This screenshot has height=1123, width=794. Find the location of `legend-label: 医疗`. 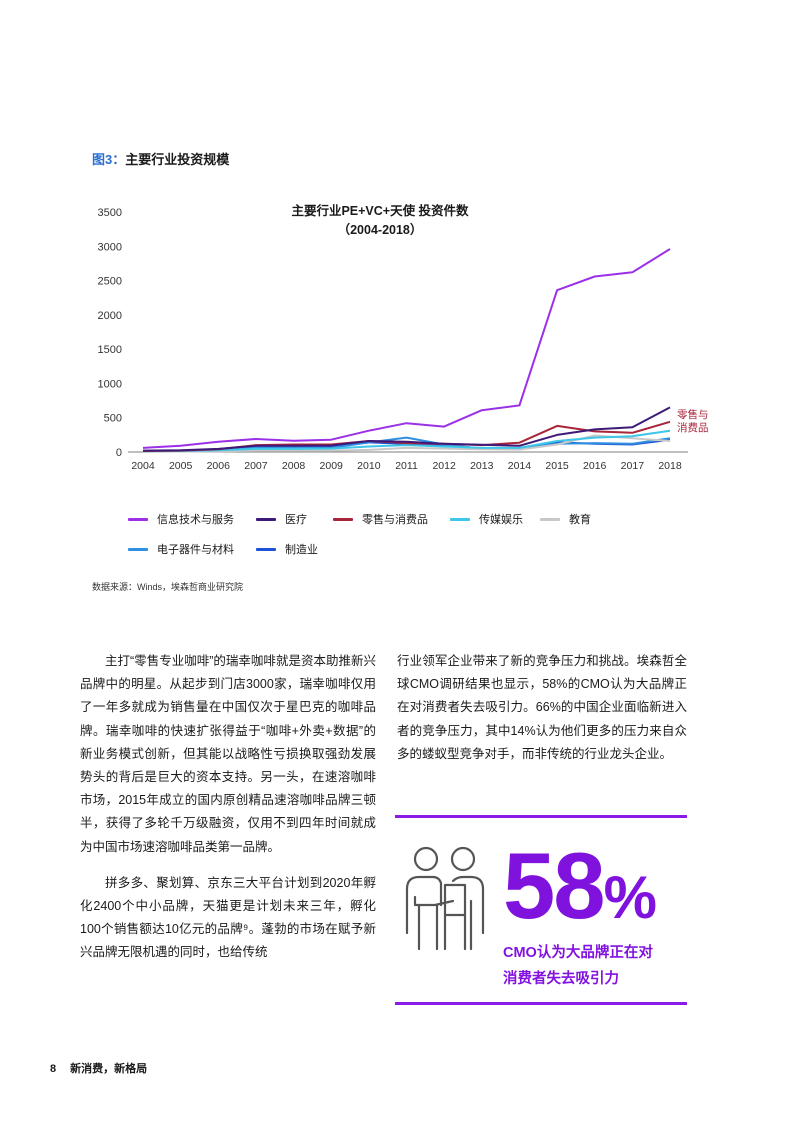

legend-label: 医疗 is located at coordinates (296, 520).